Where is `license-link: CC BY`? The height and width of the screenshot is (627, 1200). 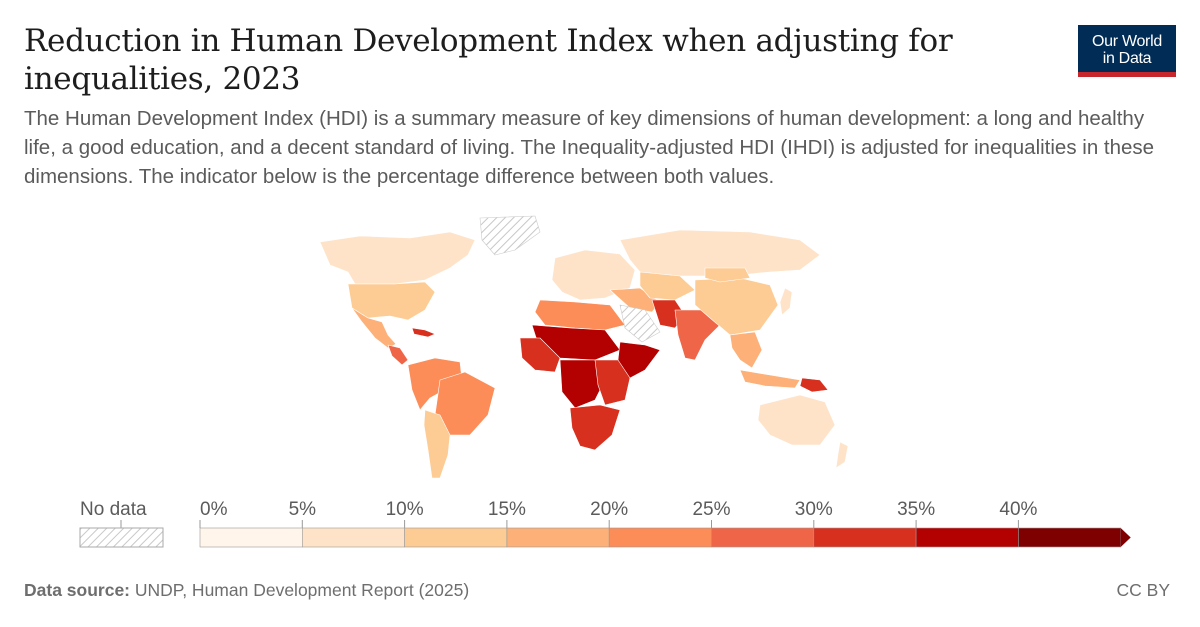 license-link: CC BY is located at coordinates (1143, 590).